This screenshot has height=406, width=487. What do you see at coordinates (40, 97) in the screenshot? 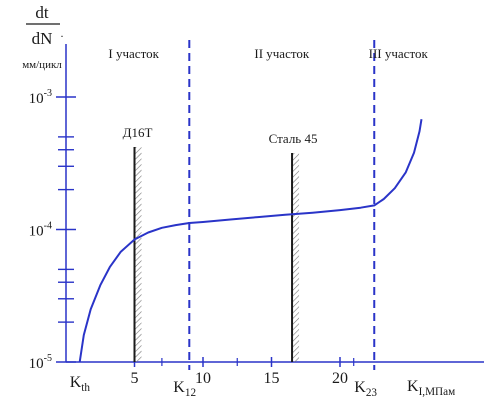
I see `y-tick-label: 10⁻³` at bounding box center [40, 97].